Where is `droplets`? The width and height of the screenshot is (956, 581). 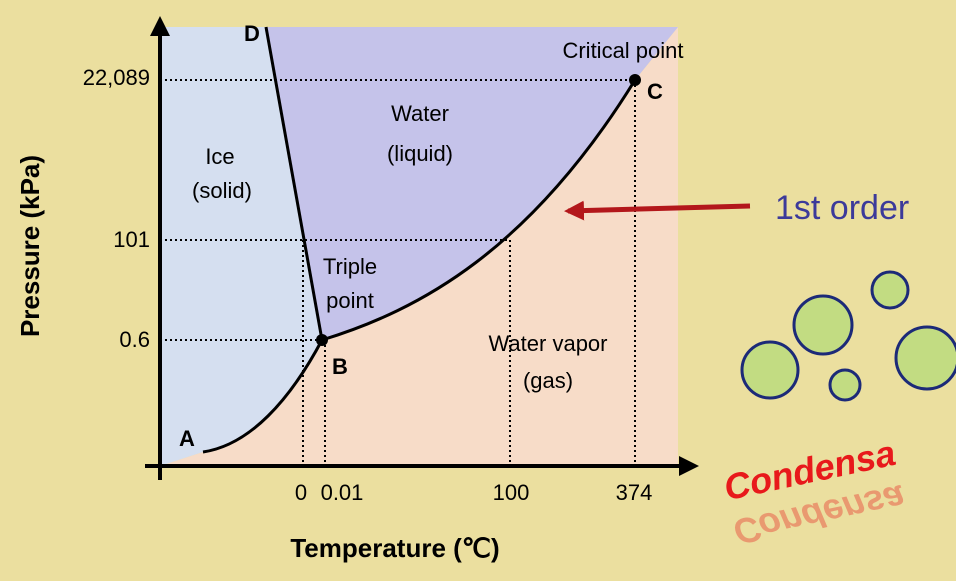
droplets is located at coordinates (848, 336).